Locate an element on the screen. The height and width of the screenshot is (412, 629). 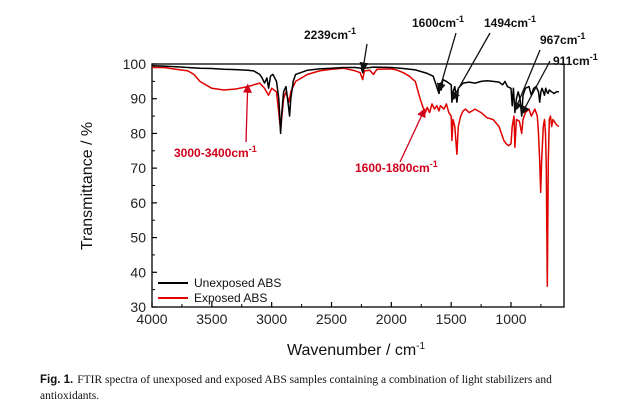
annotation-label: 967cm-1 is located at coordinates (562, 39).